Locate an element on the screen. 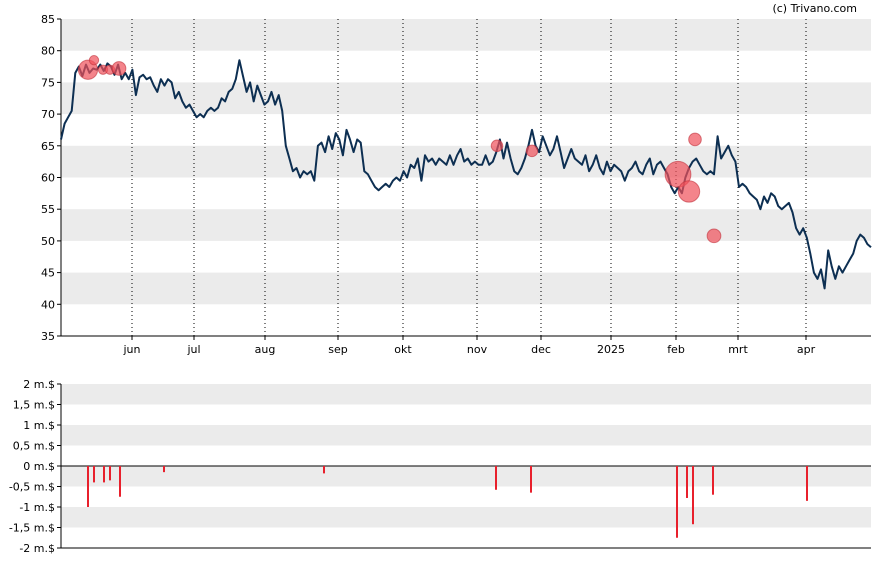 The image size is (888, 565). price-y-tick-label: 60 is located at coordinates (48, 178).